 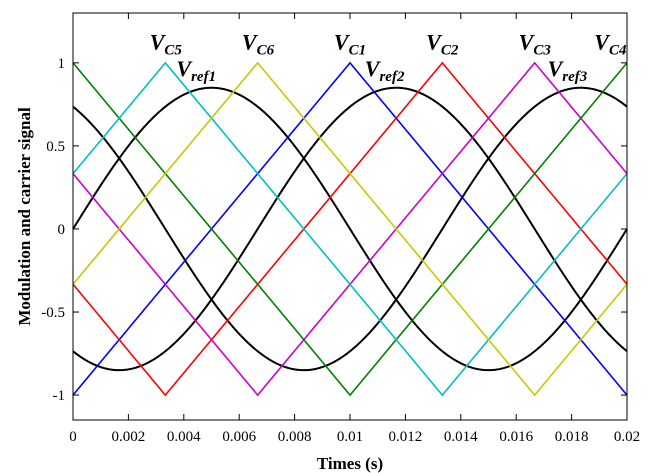 What do you see at coordinates (350, 437) in the screenshot?
I see `x-tick-label: 0.01` at bounding box center [350, 437].